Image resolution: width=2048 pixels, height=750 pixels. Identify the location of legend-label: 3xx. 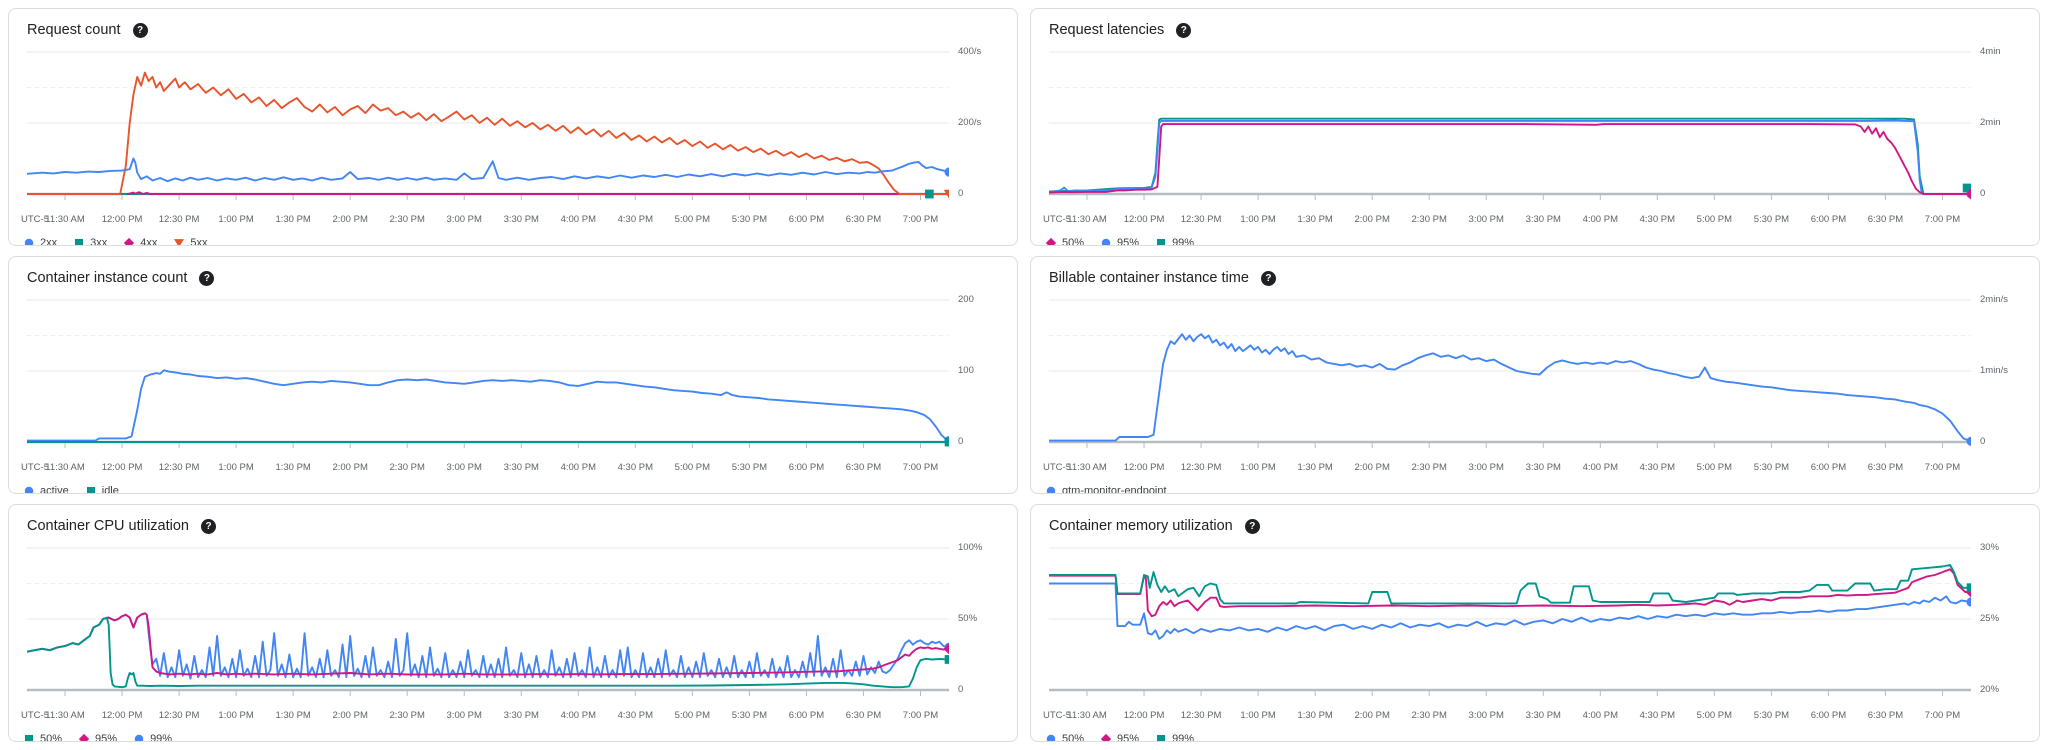
(99, 241).